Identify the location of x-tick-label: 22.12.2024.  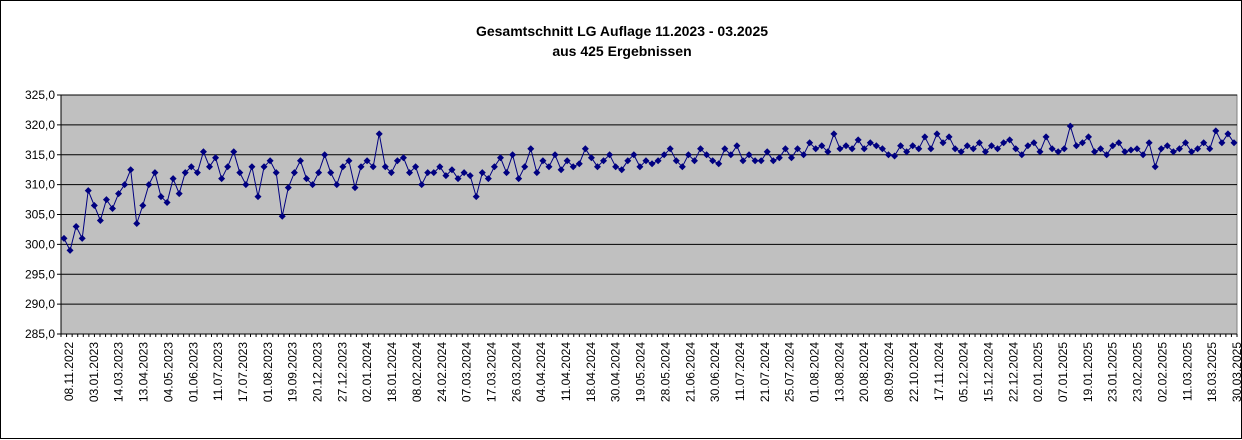
(1013, 372).